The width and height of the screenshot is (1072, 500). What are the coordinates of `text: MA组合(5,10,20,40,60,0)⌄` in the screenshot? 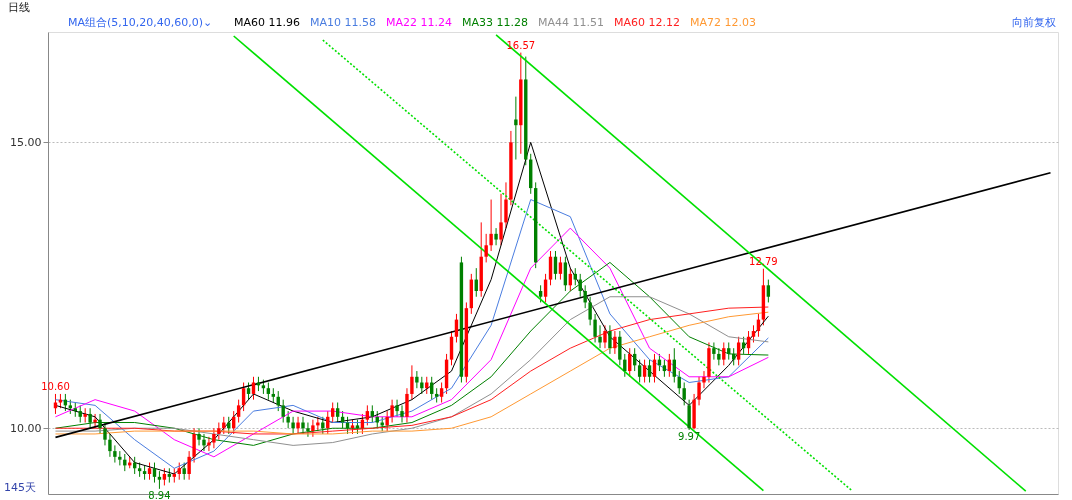 It's located at (140, 22).